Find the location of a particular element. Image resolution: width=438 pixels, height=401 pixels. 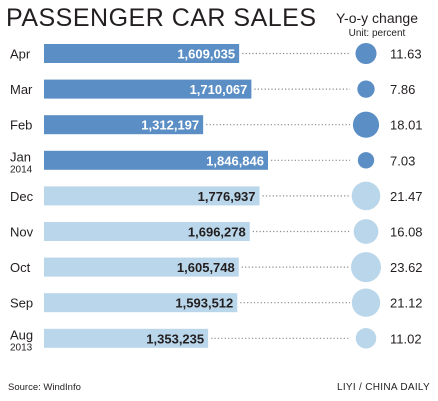

yoy-value-label: 16.08 is located at coordinates (406, 232).